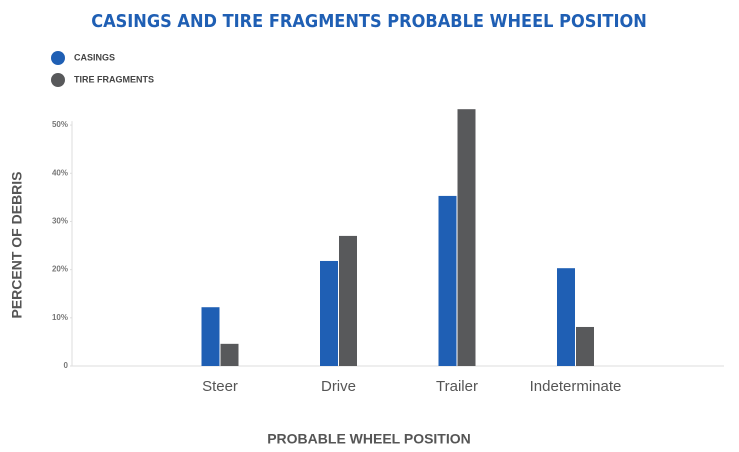 The image size is (739, 452). I want to click on x-tick-label: Trailer, so click(457, 386).